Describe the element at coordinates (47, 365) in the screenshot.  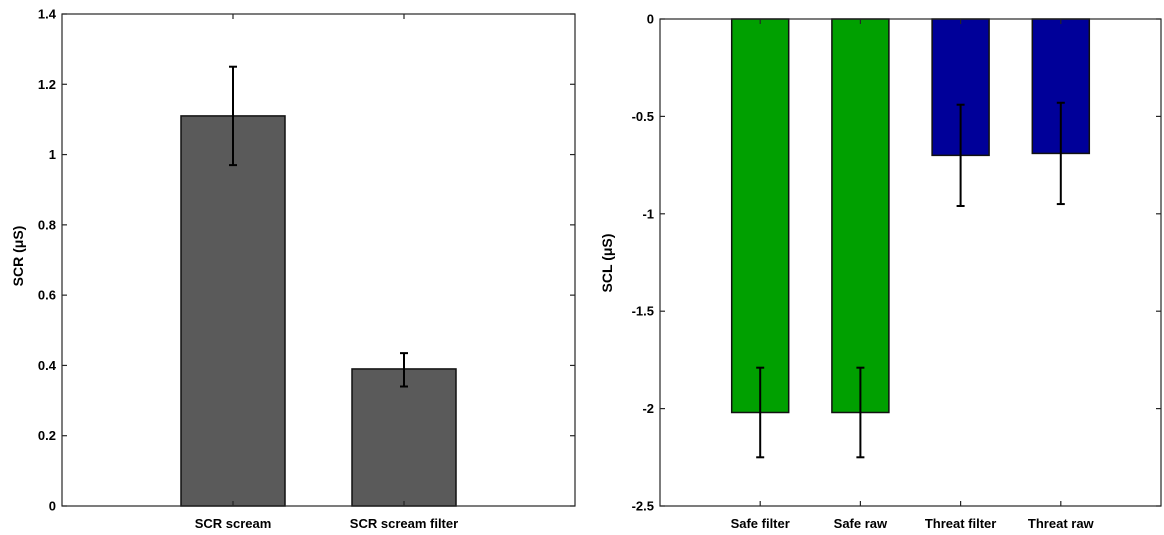
I see `chart-scr-ytick-label: 0.4` at that location.